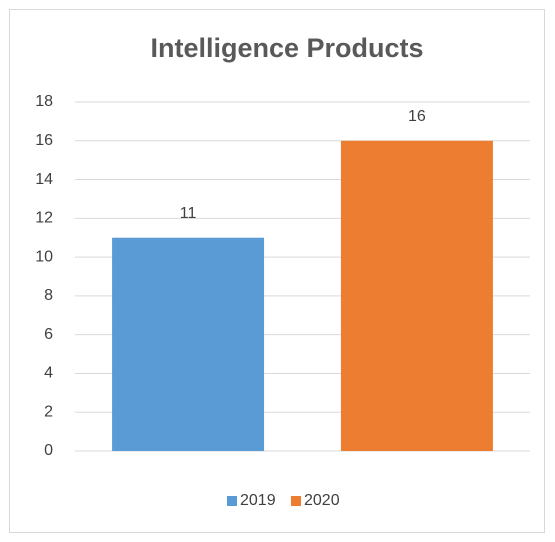 This screenshot has height=542, width=555. What do you see at coordinates (44, 140) in the screenshot?
I see `y-tick-label: 16` at bounding box center [44, 140].